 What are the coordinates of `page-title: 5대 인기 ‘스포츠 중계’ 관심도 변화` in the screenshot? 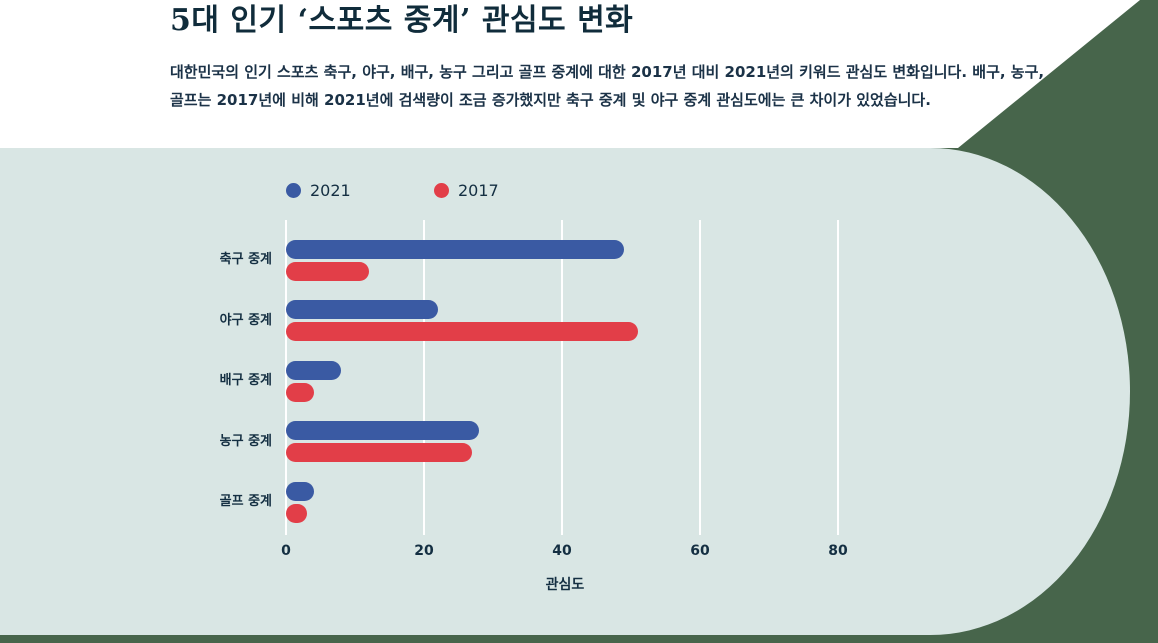 It's located at (402, 20).